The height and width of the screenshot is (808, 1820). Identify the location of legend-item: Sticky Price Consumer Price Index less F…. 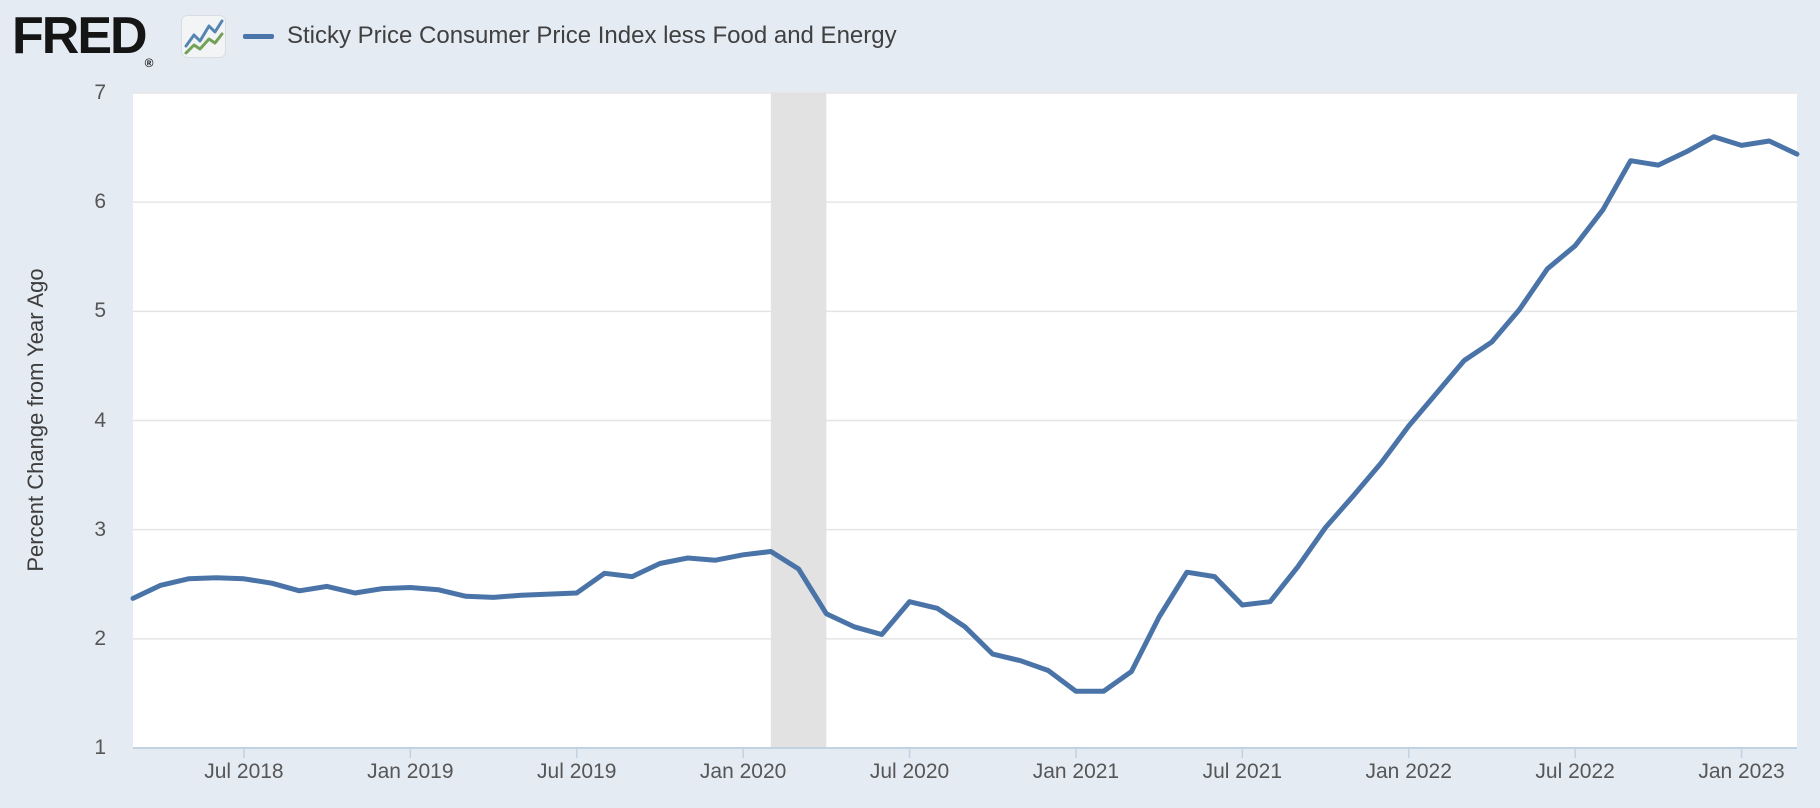
(570, 36).